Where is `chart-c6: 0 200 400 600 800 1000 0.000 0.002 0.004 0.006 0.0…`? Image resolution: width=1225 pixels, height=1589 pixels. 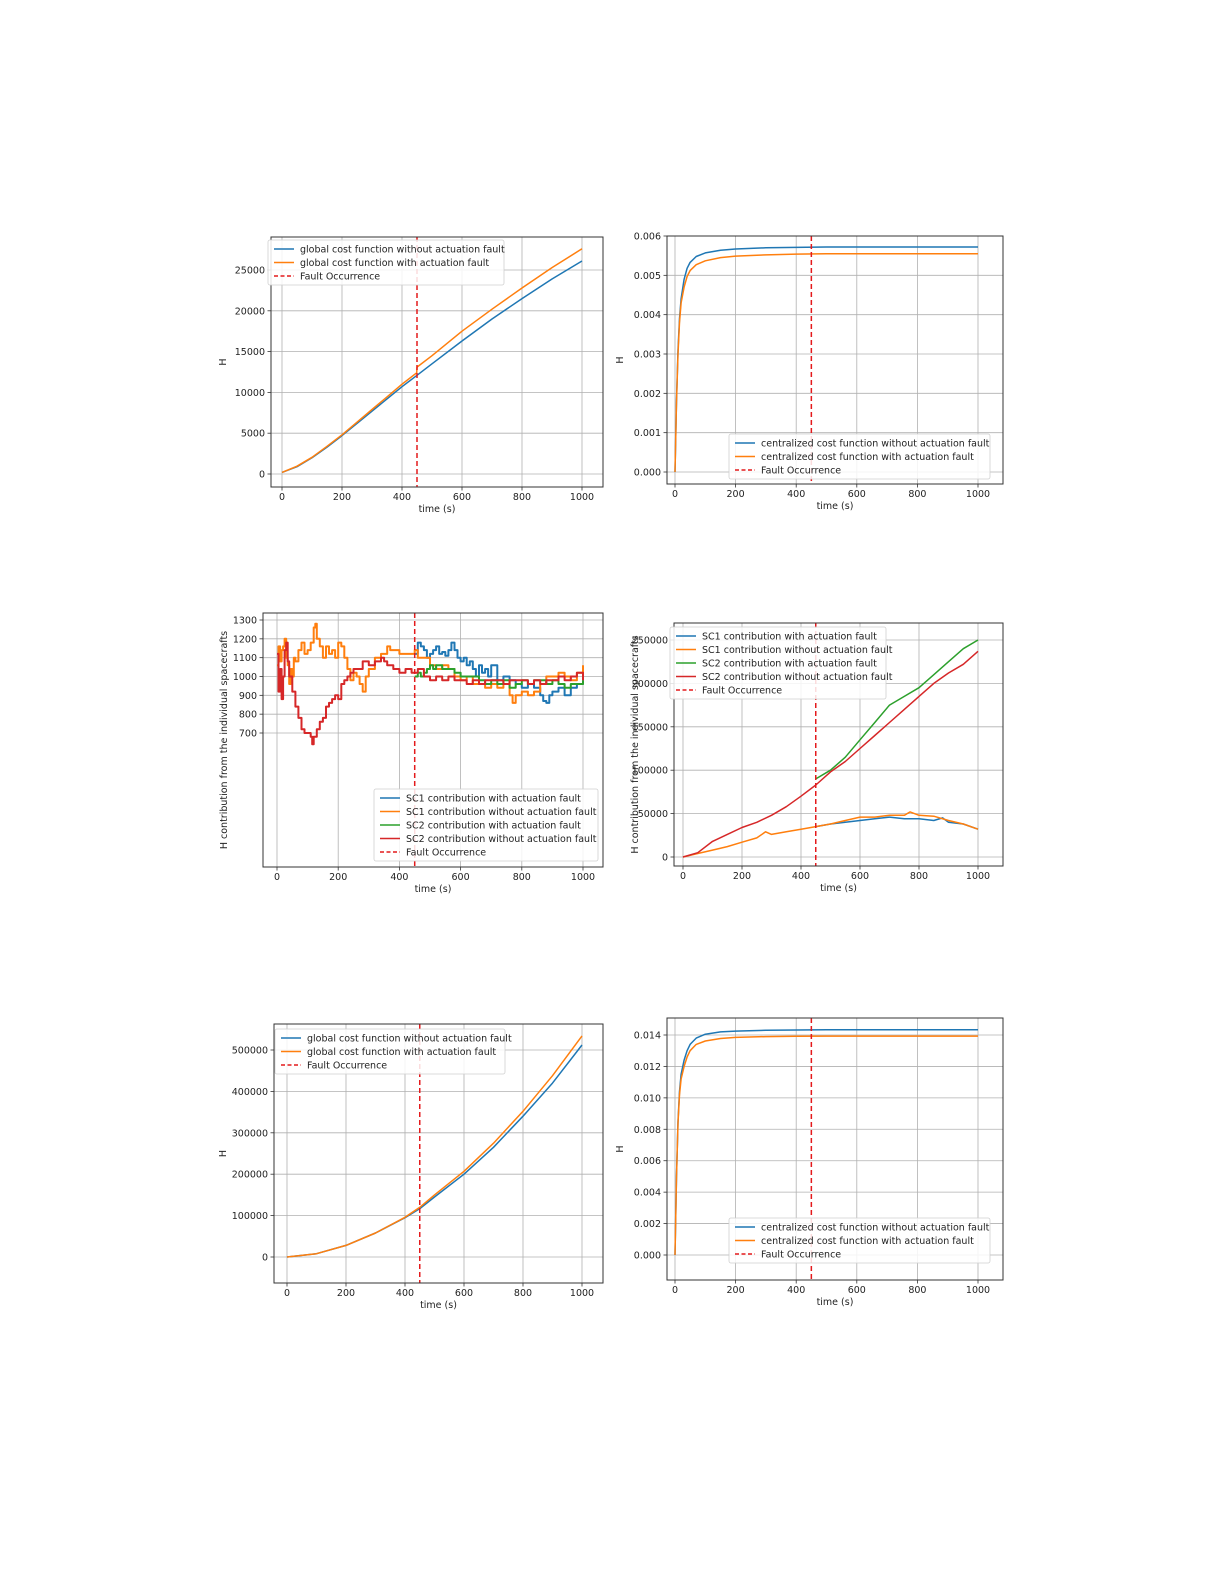 chart-c6: 0 200 400 600 800 1000 0.000 0.002 0.004 0.006 0.0… is located at coordinates (809, 1162).